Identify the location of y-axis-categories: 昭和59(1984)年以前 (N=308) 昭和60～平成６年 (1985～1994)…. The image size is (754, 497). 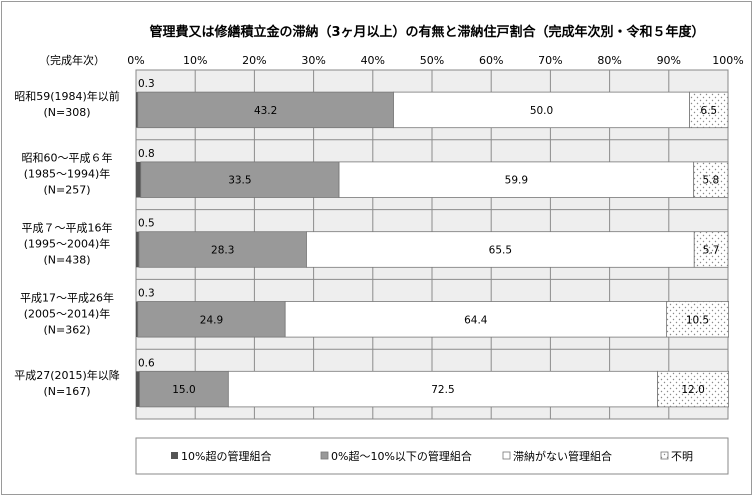
(67, 243).